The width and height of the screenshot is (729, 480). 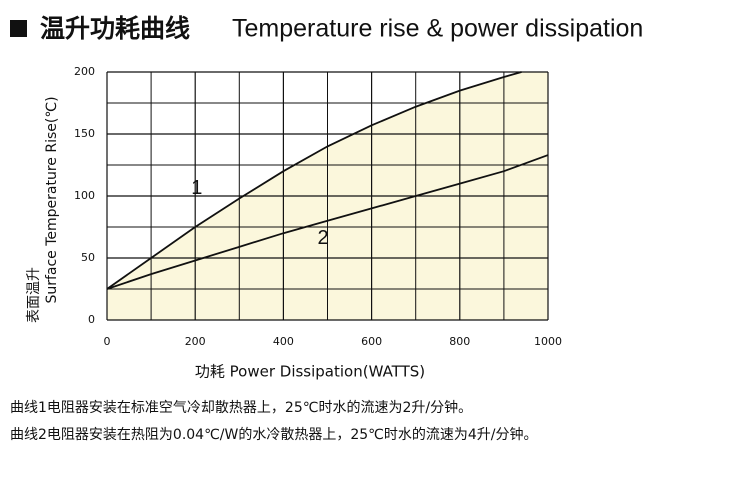 I want to click on x-tick-label: 800, so click(x=459, y=341).